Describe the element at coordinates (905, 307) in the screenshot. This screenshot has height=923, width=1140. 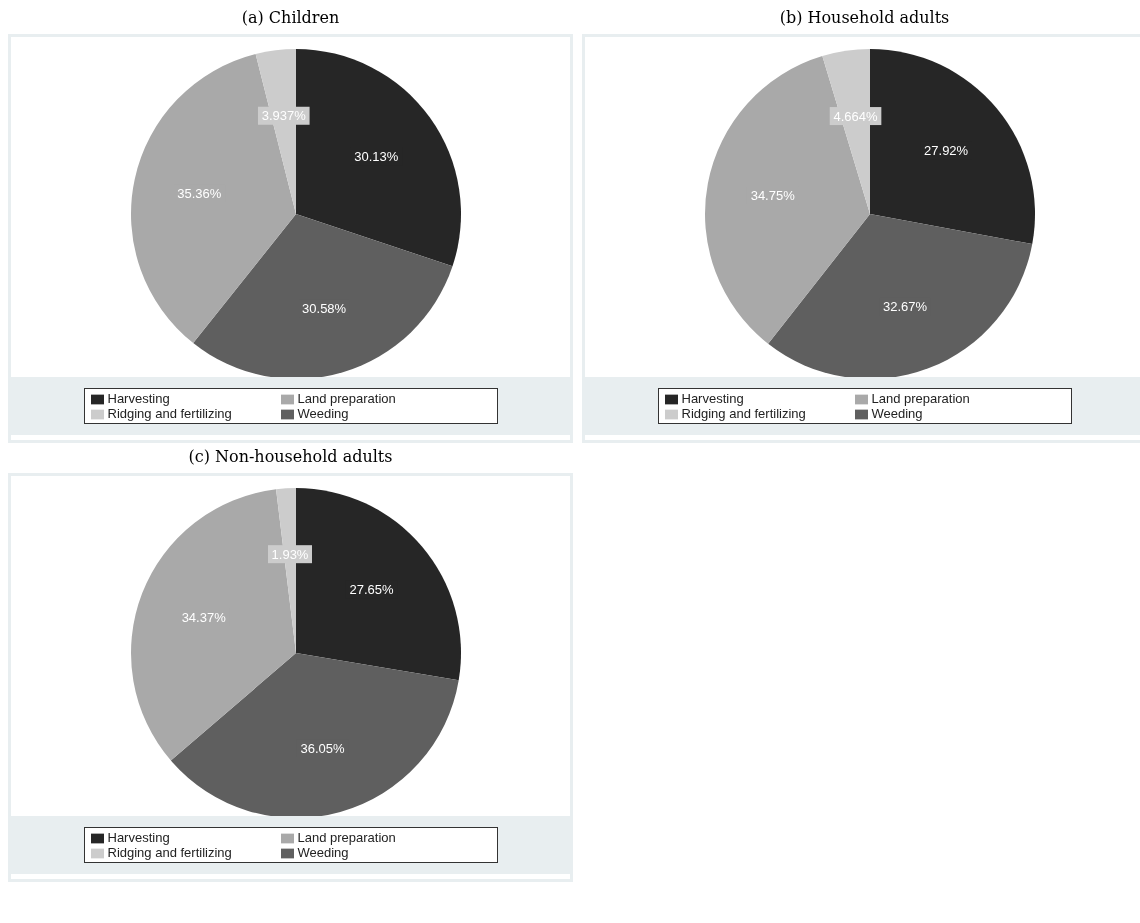
I see `data-label: 32.67%` at that location.